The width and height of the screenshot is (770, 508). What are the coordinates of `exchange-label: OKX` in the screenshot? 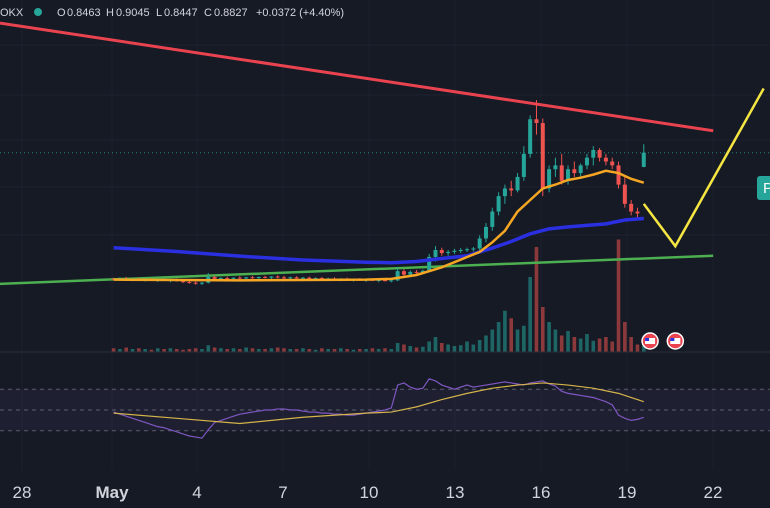 It's located at (12, 13).